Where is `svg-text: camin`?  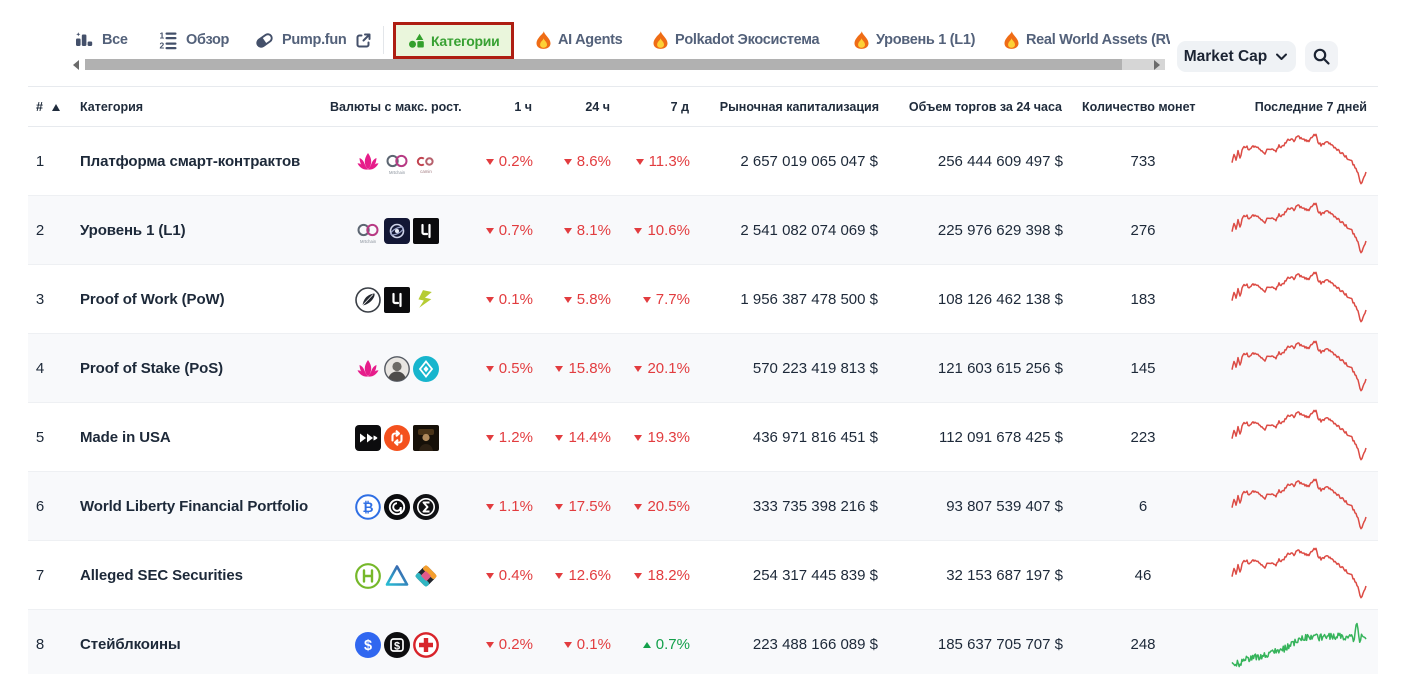
svg-text: camin is located at coordinates (426, 171).